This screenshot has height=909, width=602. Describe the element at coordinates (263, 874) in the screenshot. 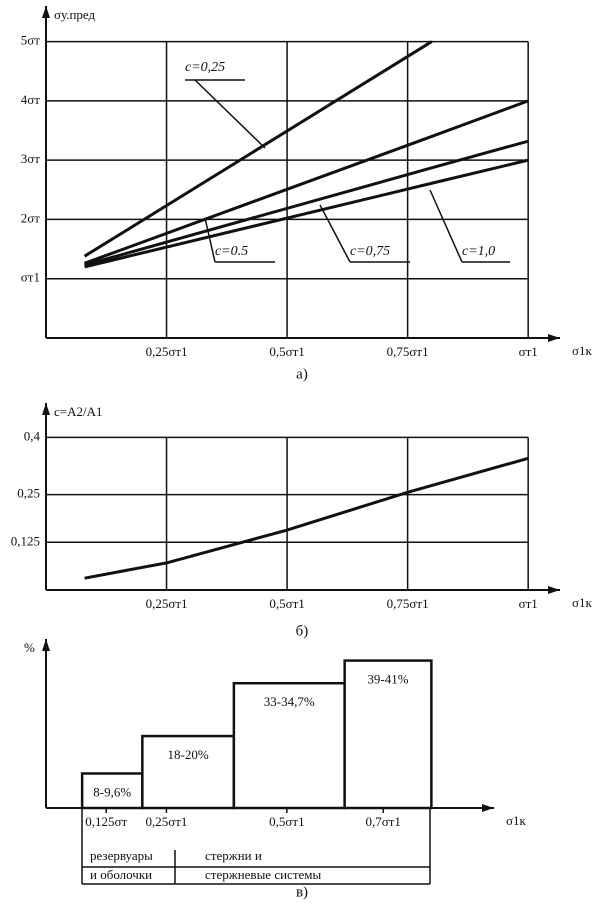

I see `group-note: стержневые системы` at that location.